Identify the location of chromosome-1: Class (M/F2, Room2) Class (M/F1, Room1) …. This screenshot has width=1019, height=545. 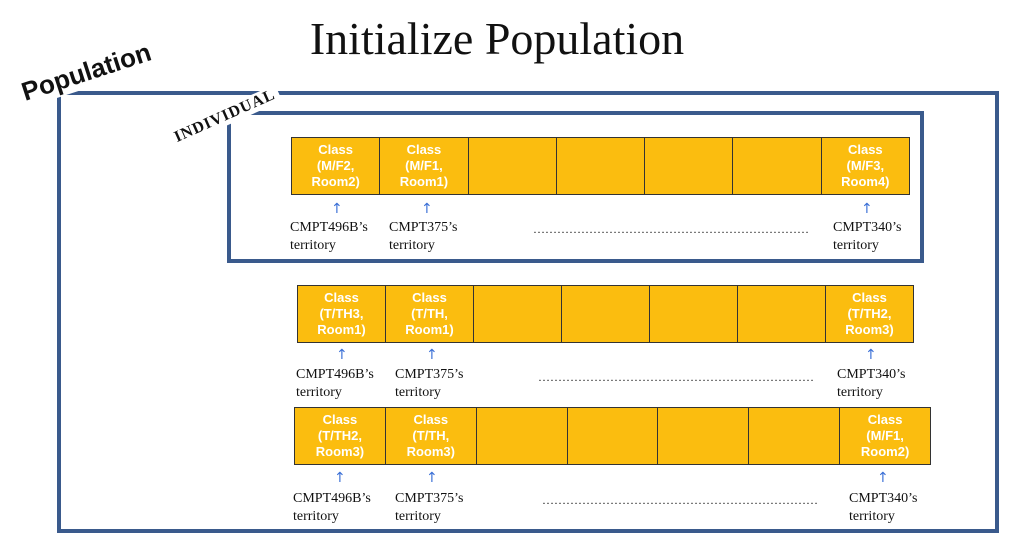
(600, 166).